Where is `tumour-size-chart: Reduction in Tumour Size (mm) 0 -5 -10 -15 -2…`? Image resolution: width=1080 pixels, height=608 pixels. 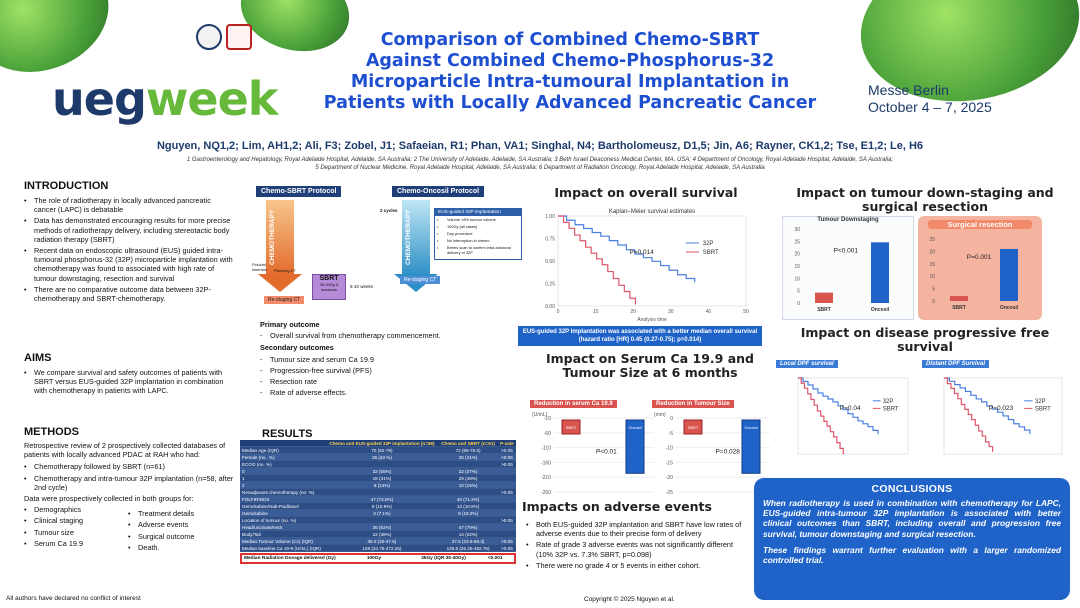
tumour-size-chart: Reduction in Tumour Size (mm) 0 -5 -10 -15 -2… is located at coordinates (714, 441).